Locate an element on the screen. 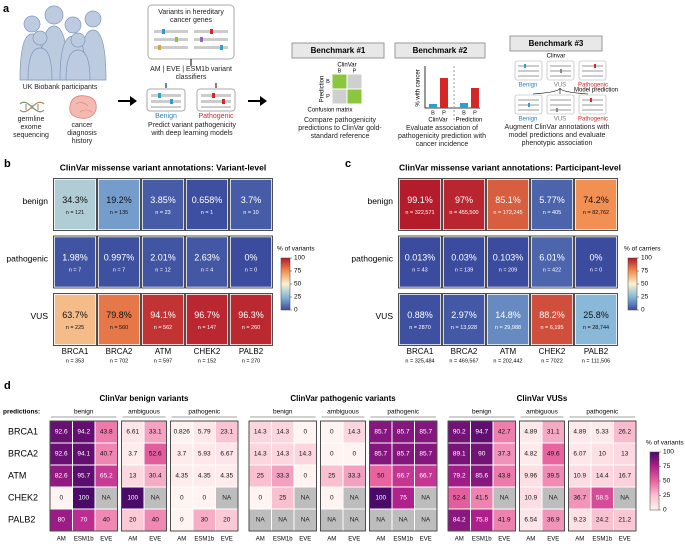  cell-count-label: n = 1 is located at coordinates (207, 213).